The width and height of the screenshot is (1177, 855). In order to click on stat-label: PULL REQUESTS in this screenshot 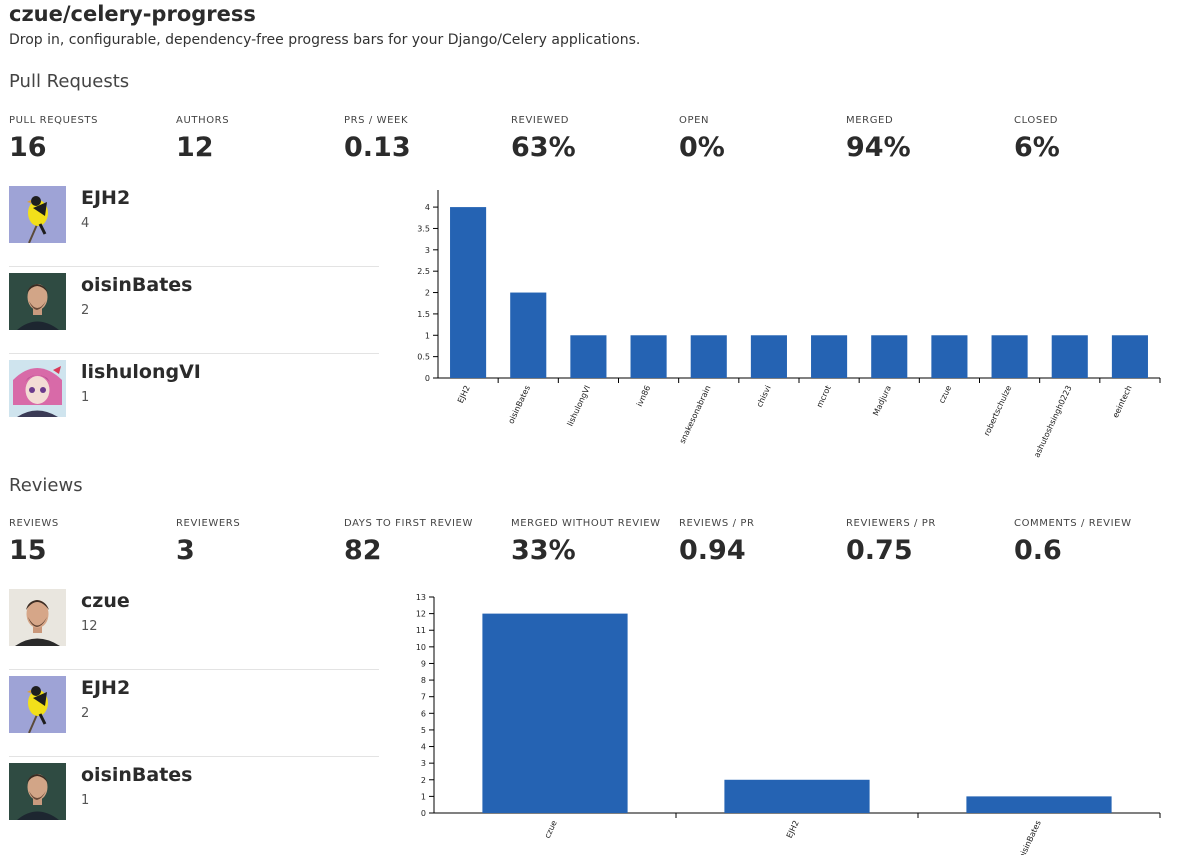, I will do `click(54, 120)`.